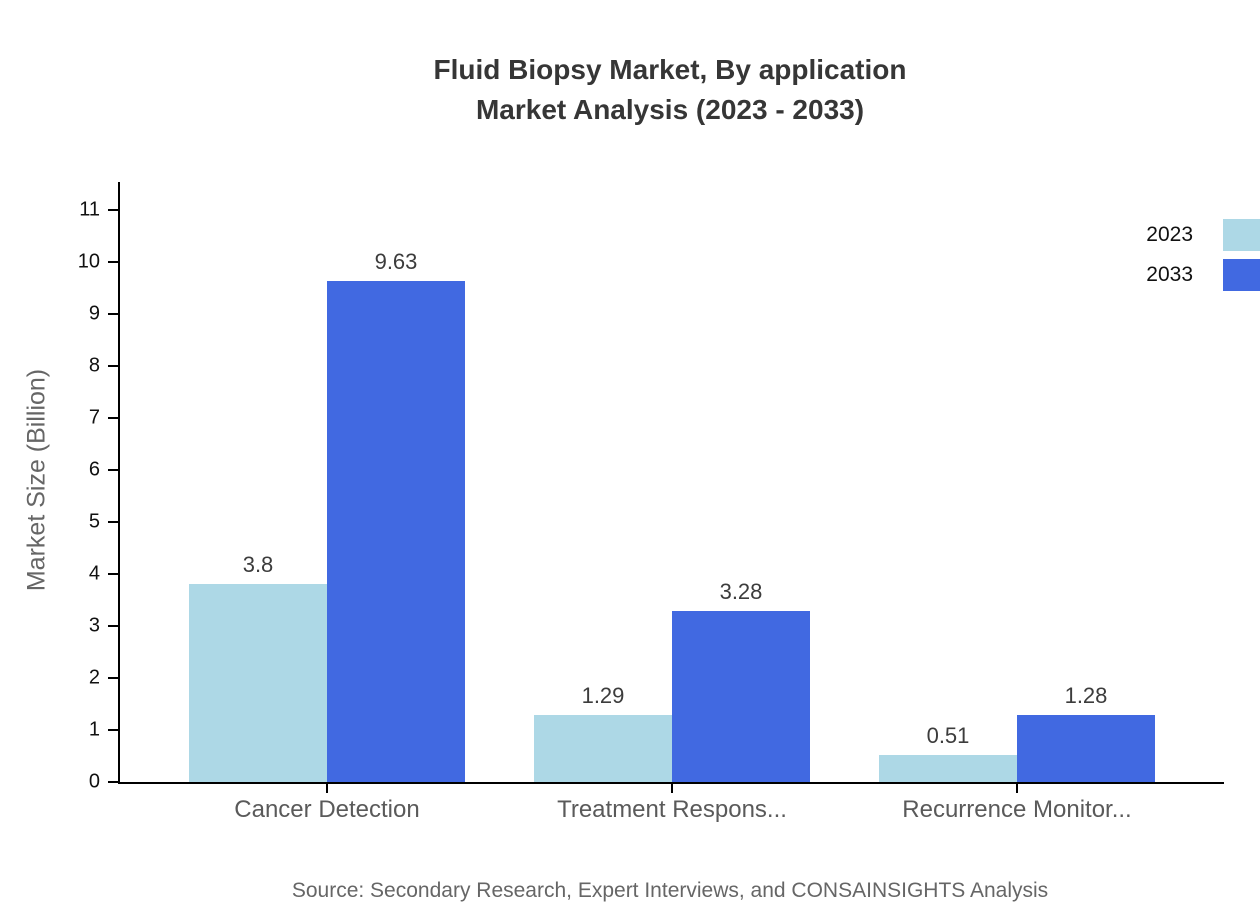  Describe the element at coordinates (258, 565) in the screenshot. I see `value-label: 3.8` at that location.